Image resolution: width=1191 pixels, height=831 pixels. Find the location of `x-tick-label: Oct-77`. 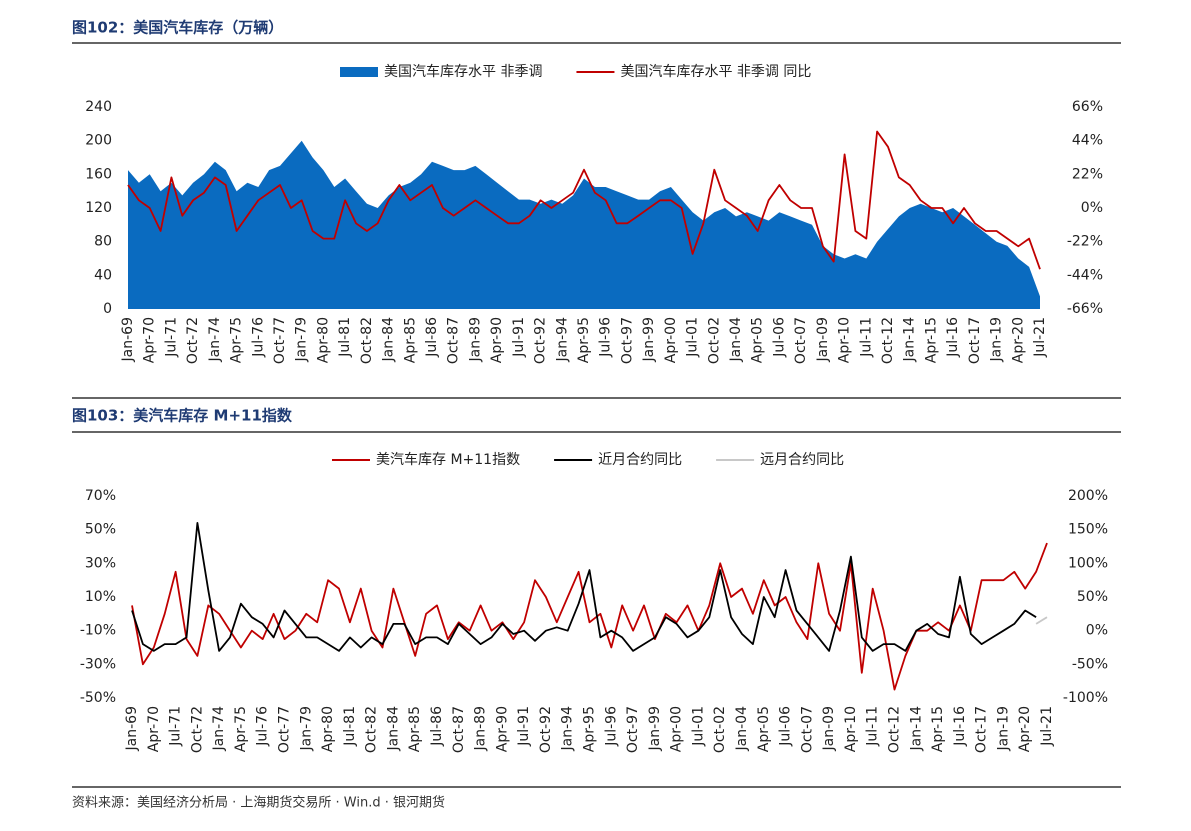

x-tick-label: Oct-77 is located at coordinates (280, 340).